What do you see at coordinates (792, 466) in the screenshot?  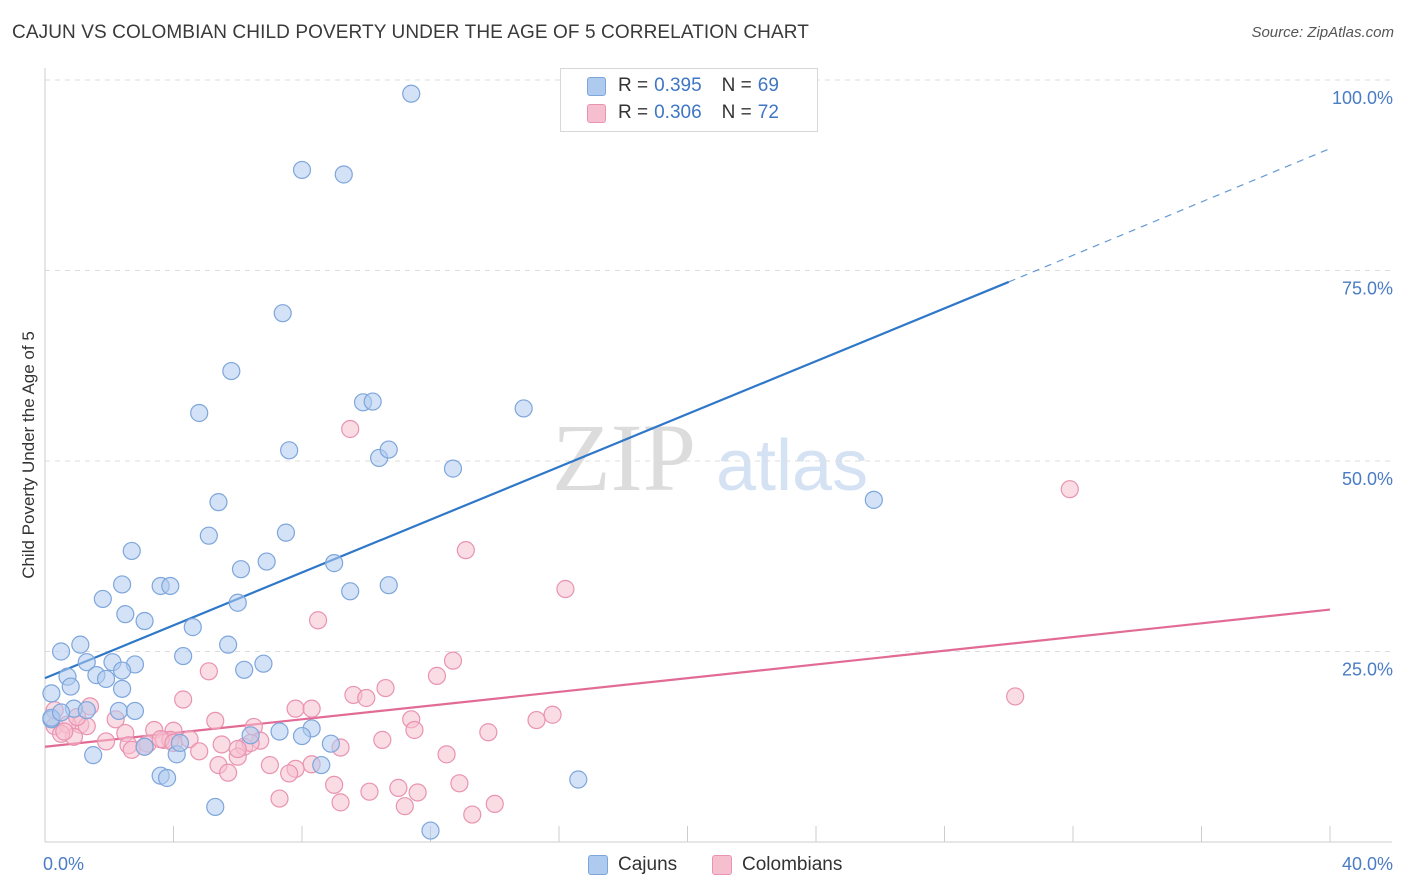 I see `watermark-atlas: atlas` at bounding box center [792, 466].